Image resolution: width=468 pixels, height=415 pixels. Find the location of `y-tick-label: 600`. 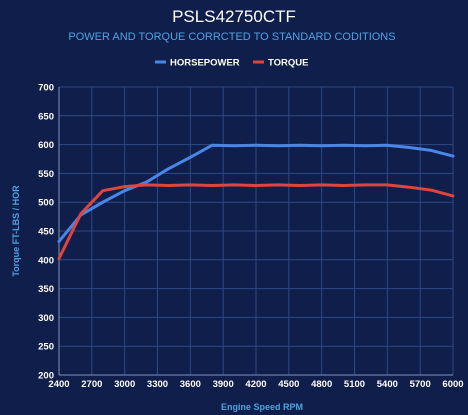

y-tick-label: 600 is located at coordinates (46, 145).